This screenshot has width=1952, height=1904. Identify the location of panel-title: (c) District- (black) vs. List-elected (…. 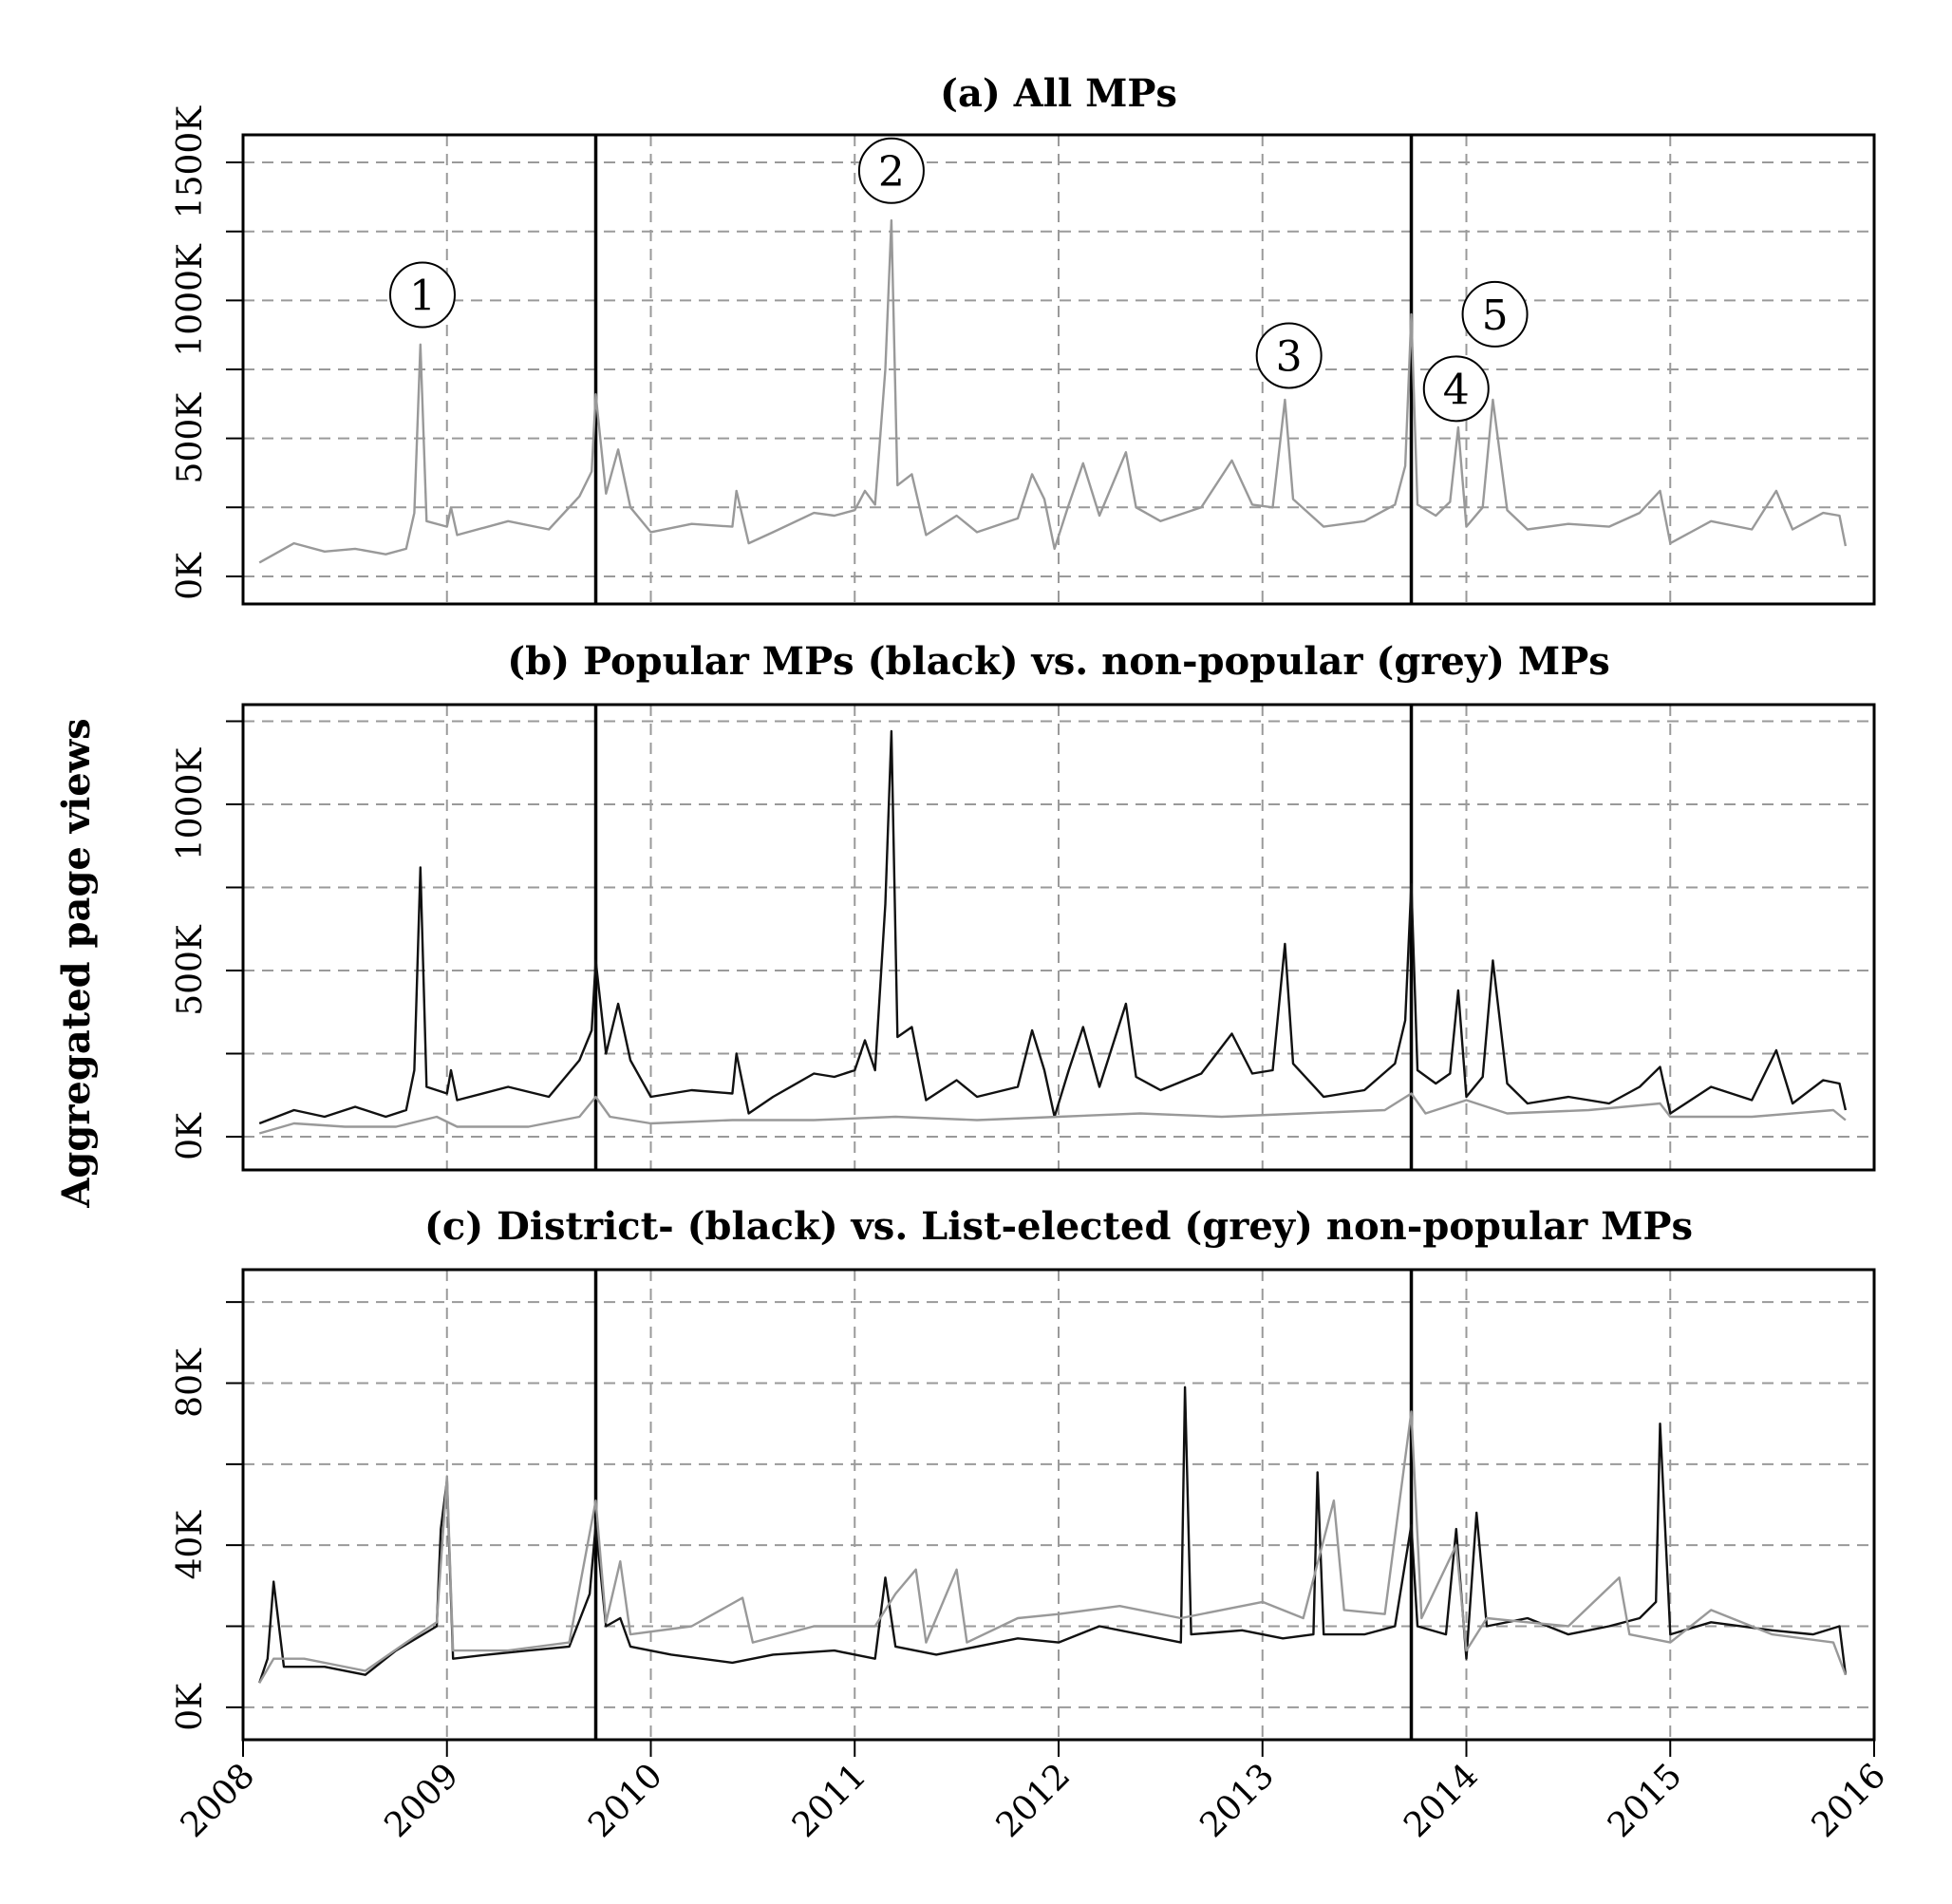
(1058, 1226).